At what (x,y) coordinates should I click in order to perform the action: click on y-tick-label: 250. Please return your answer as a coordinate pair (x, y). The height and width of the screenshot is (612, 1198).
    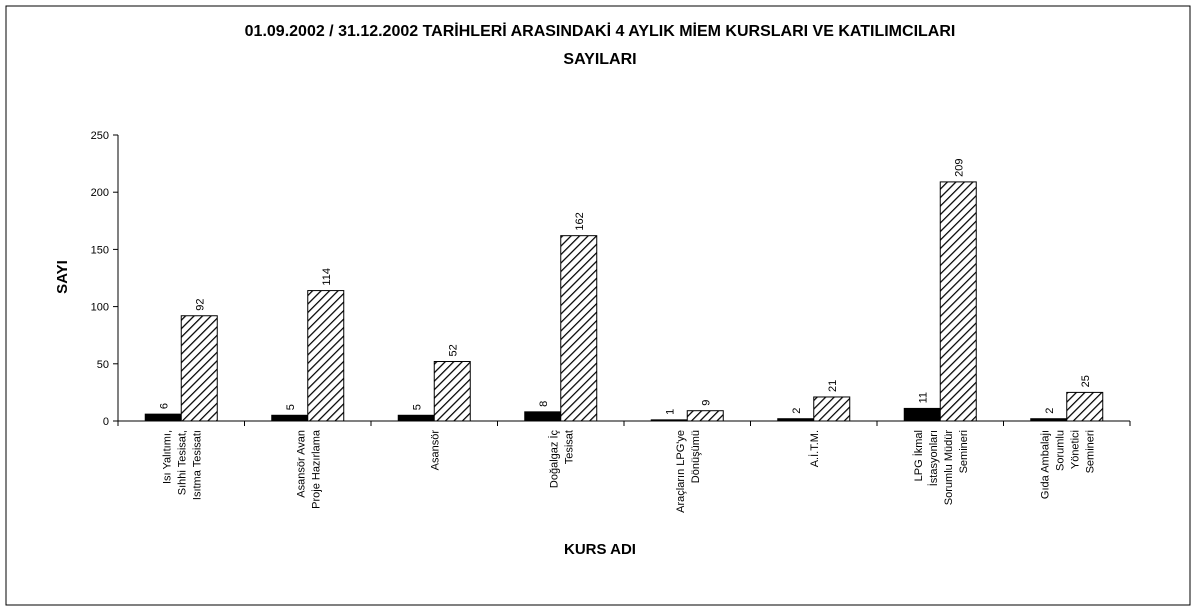
    Looking at the image, I should click on (100, 136).